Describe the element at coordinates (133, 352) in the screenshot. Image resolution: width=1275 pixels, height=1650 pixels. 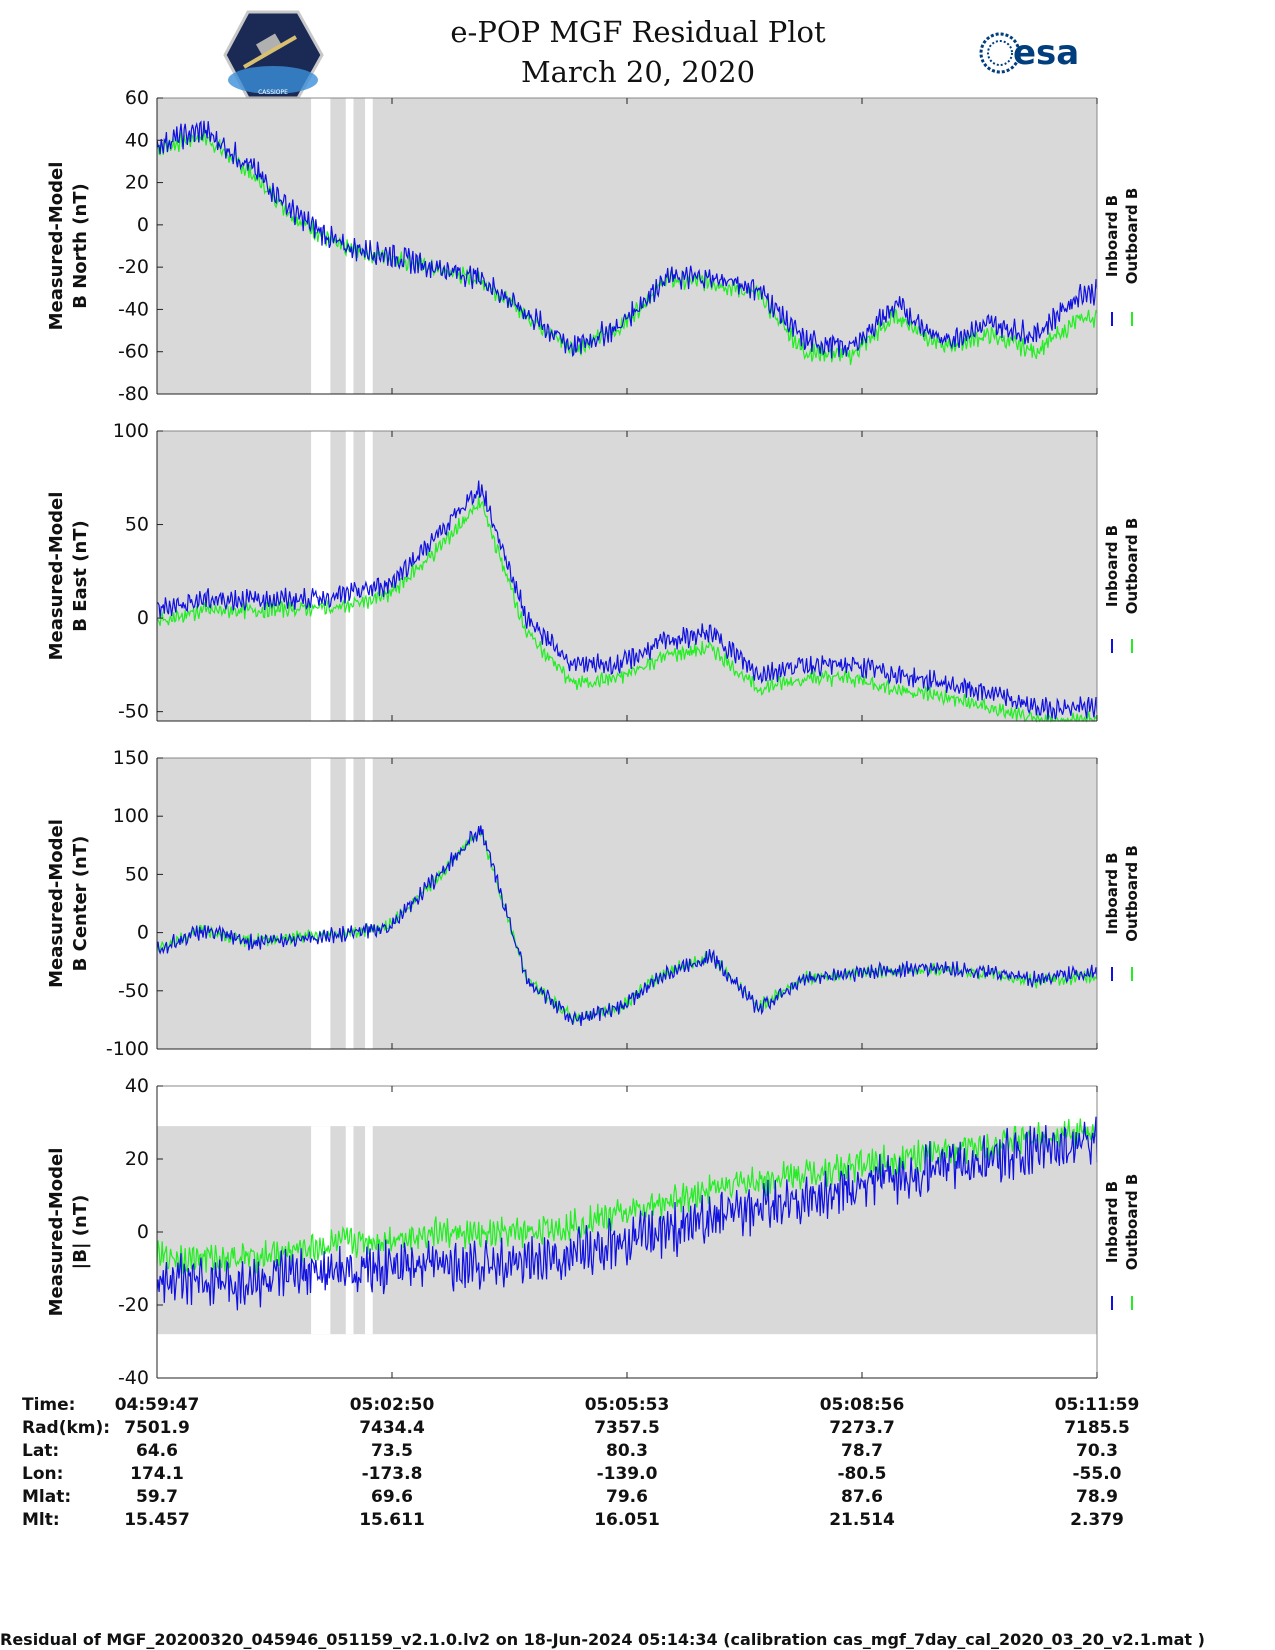
I see `y-tick-label: -60` at that location.